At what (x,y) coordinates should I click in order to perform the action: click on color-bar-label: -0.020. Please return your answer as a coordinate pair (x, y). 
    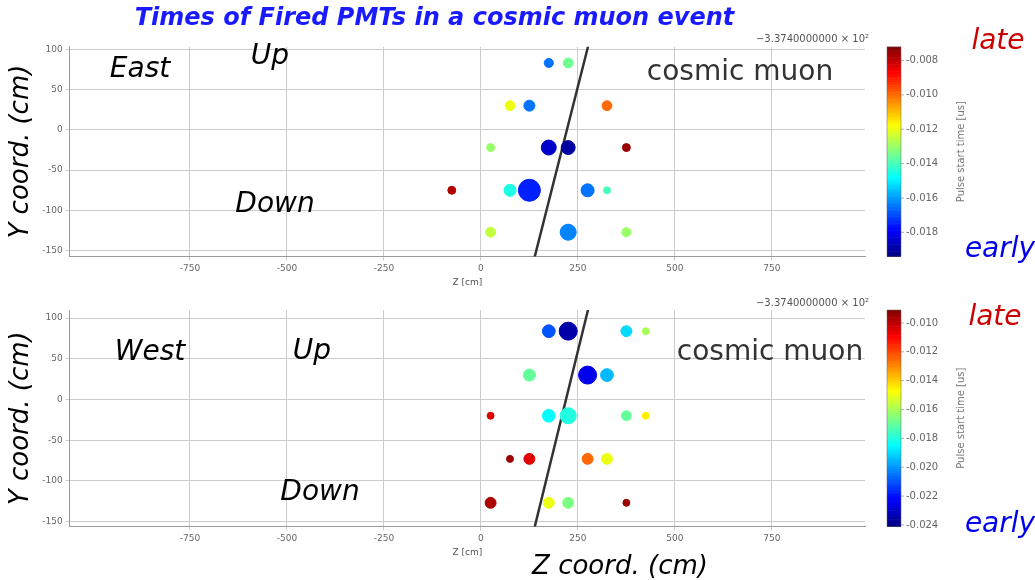
    Looking at the image, I should click on (922, 466).